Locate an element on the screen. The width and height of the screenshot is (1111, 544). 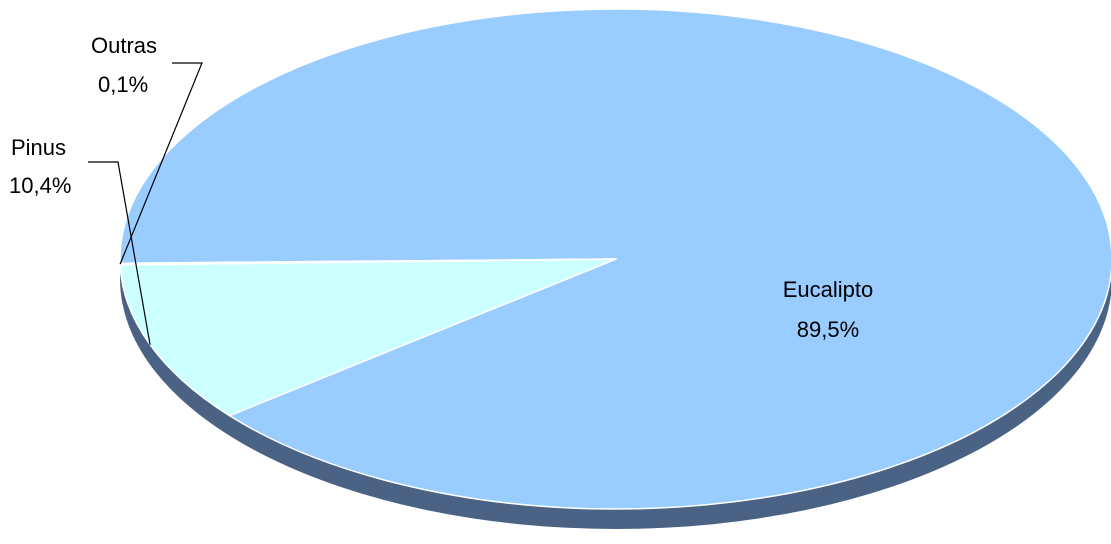
slice-label-eucalipto-name: Eucalipto is located at coordinates (828, 289).